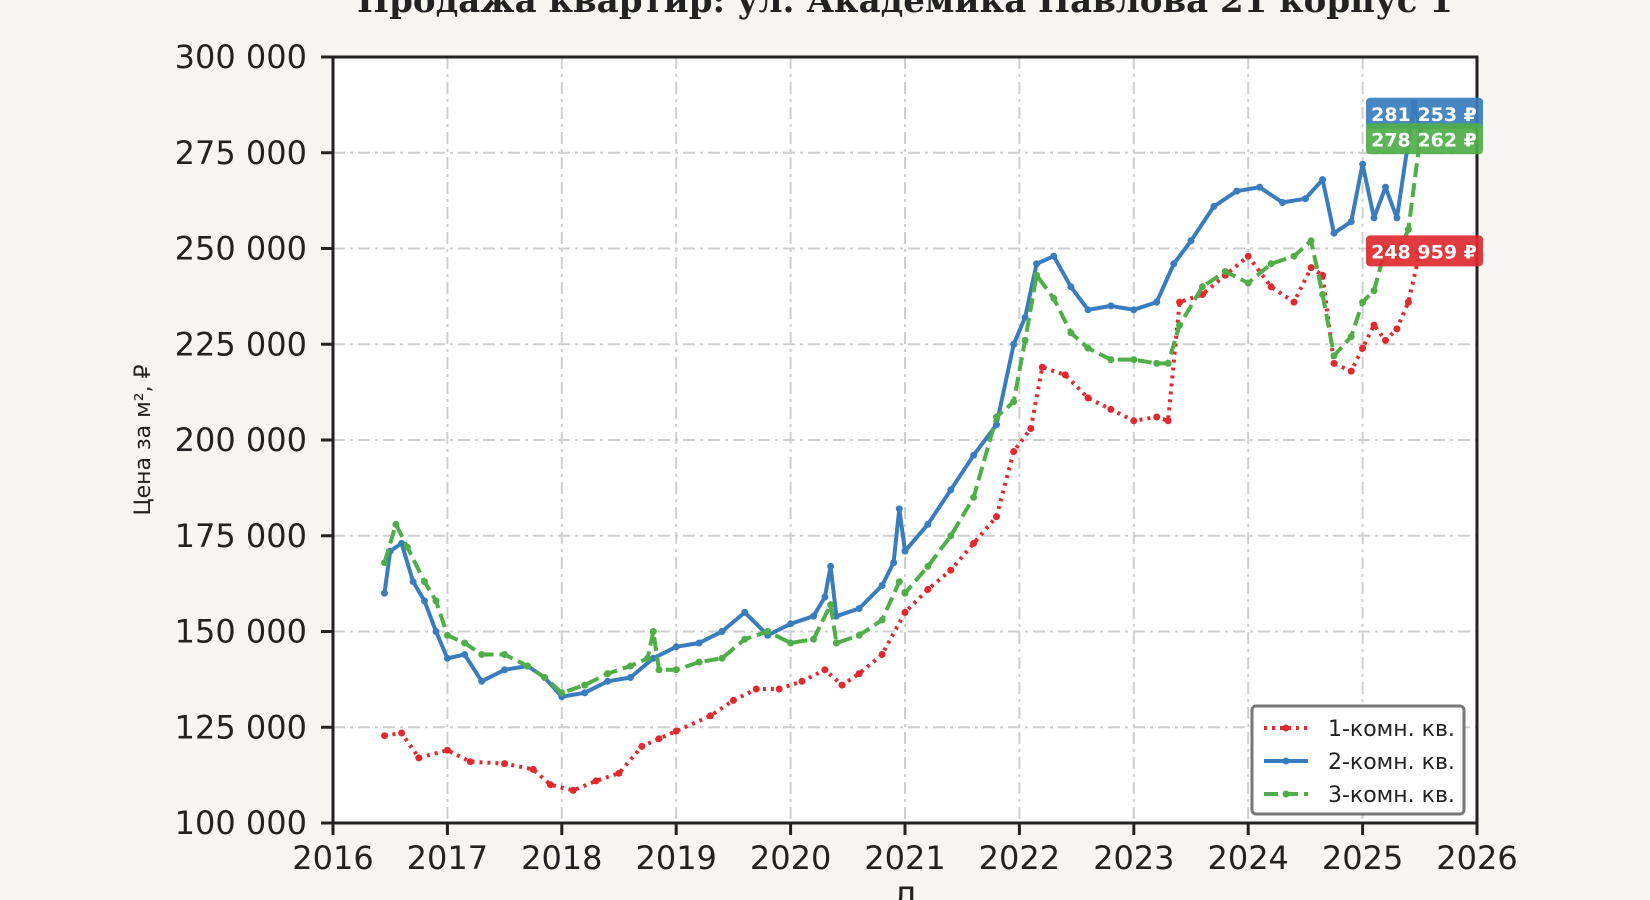  What do you see at coordinates (1424, 182) in the screenshot?
I see `end-labels: 281 253 ₽ 278 262 ₽ 248 959 ₽` at bounding box center [1424, 182].